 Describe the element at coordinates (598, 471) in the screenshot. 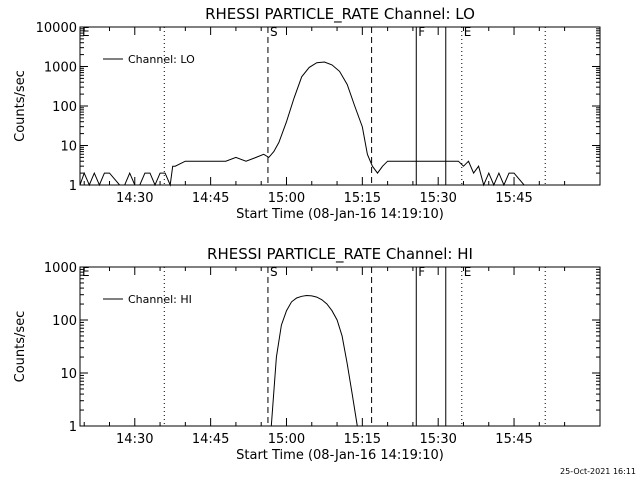

I see `plot-timestamp: 25-Oct-2021 16:11` at that location.